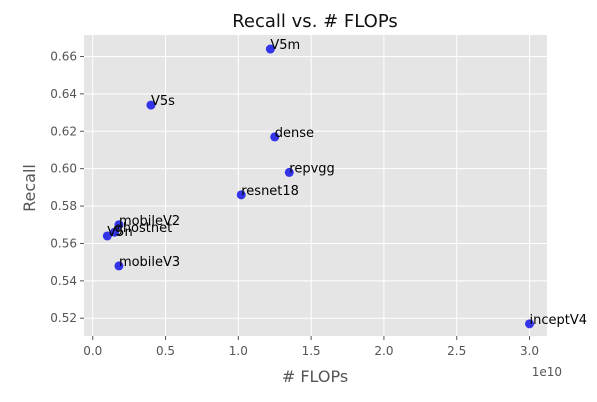 The image size is (597, 402). What do you see at coordinates (559, 320) in the screenshot?
I see `point-label: inceptV4` at bounding box center [559, 320].